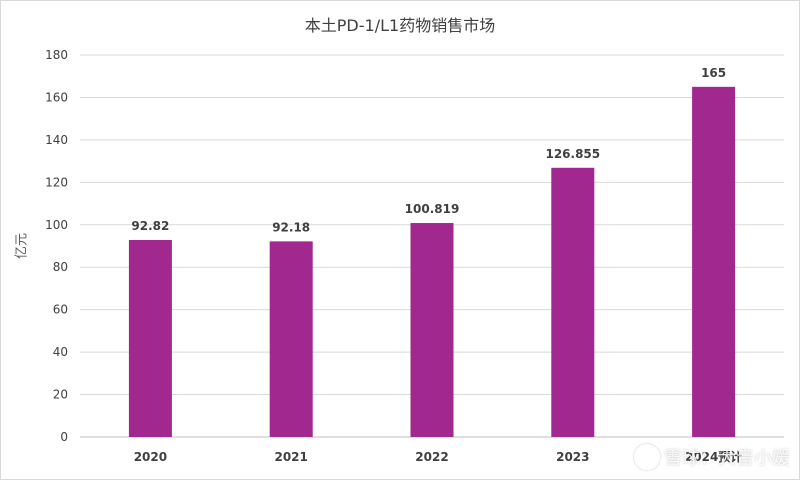 The width and height of the screenshot is (800, 480). I want to click on y-tick-label: 100, so click(56, 225).